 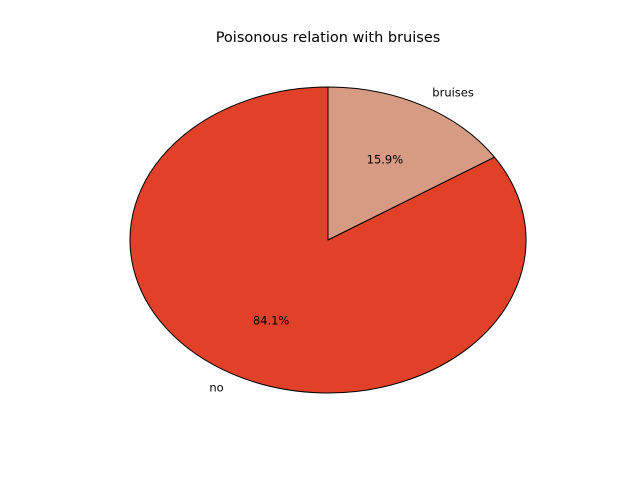 I want to click on chart-title: Poisonous relation with bruises, so click(x=328, y=38).